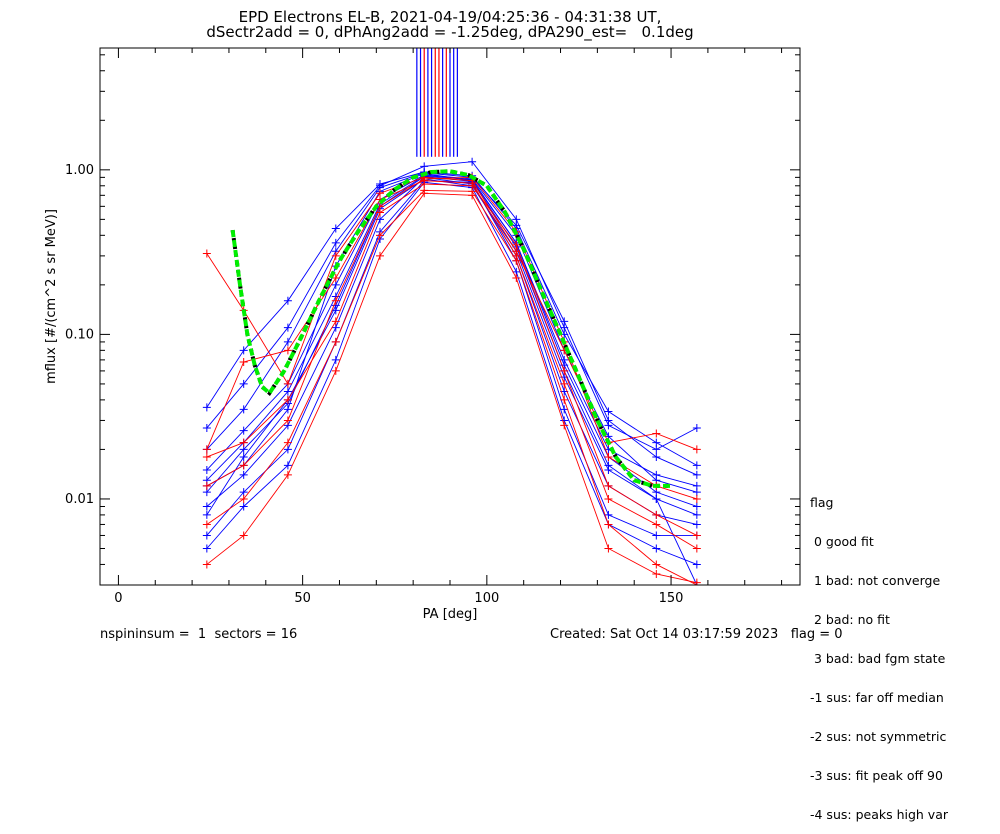  I want to click on legend-item: 3 bad: bad fgm state, so click(878, 658).